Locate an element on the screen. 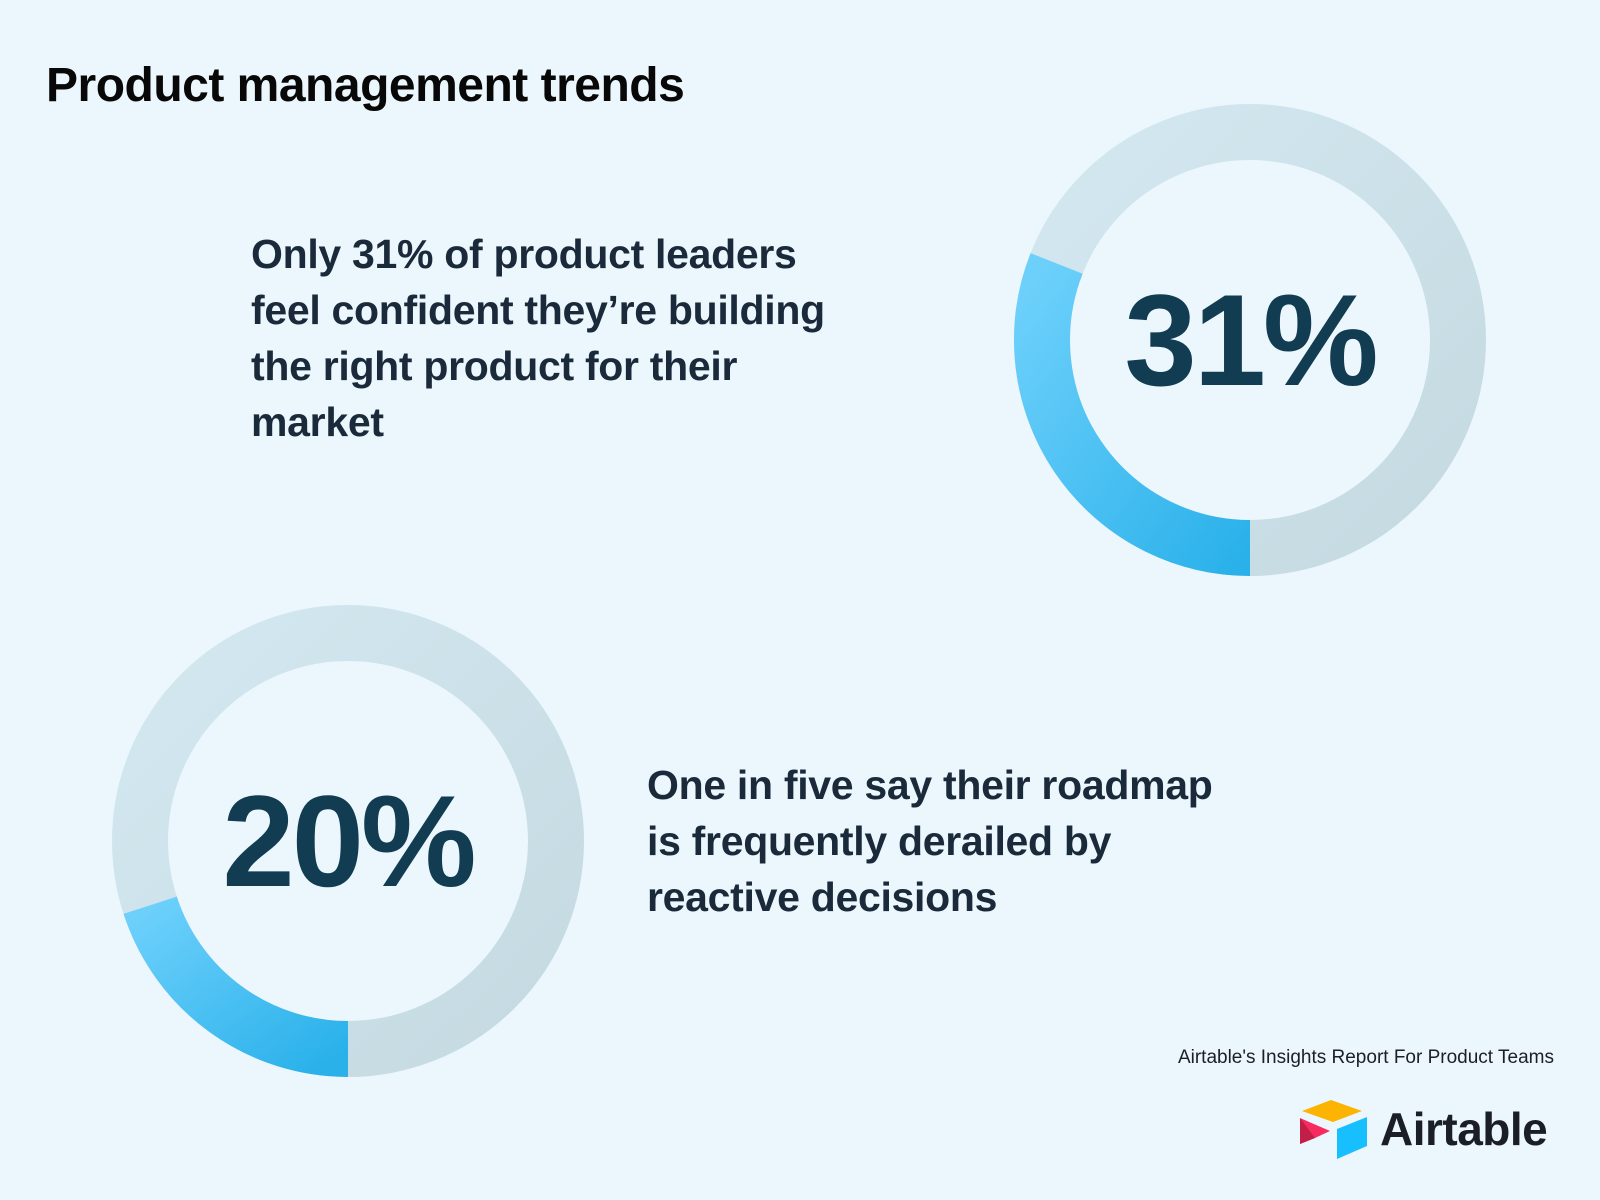 This screenshot has height=1200, width=1600. stat-description-line: market is located at coordinates (317, 422).